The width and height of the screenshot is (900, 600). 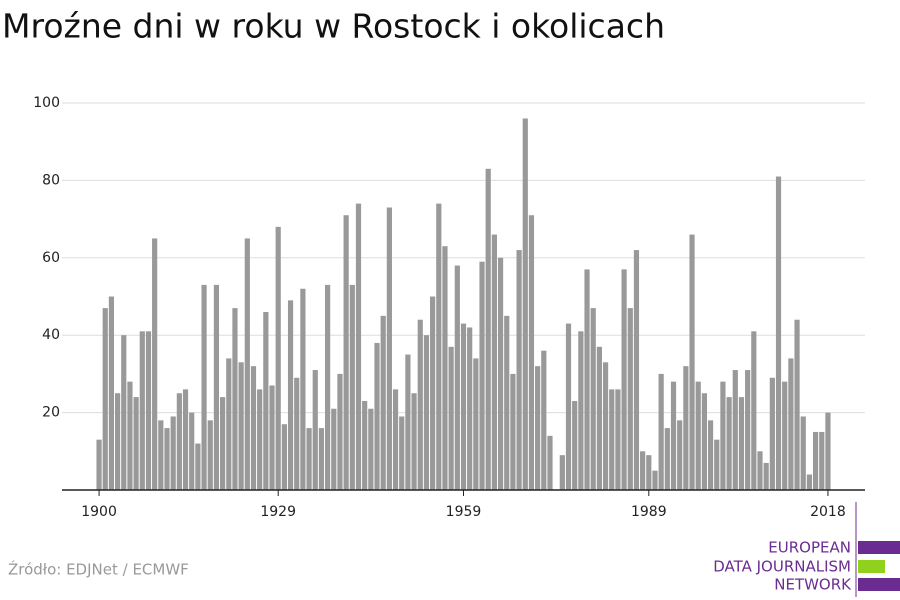 I want to click on x-tick-label: 1929, so click(x=278, y=512).